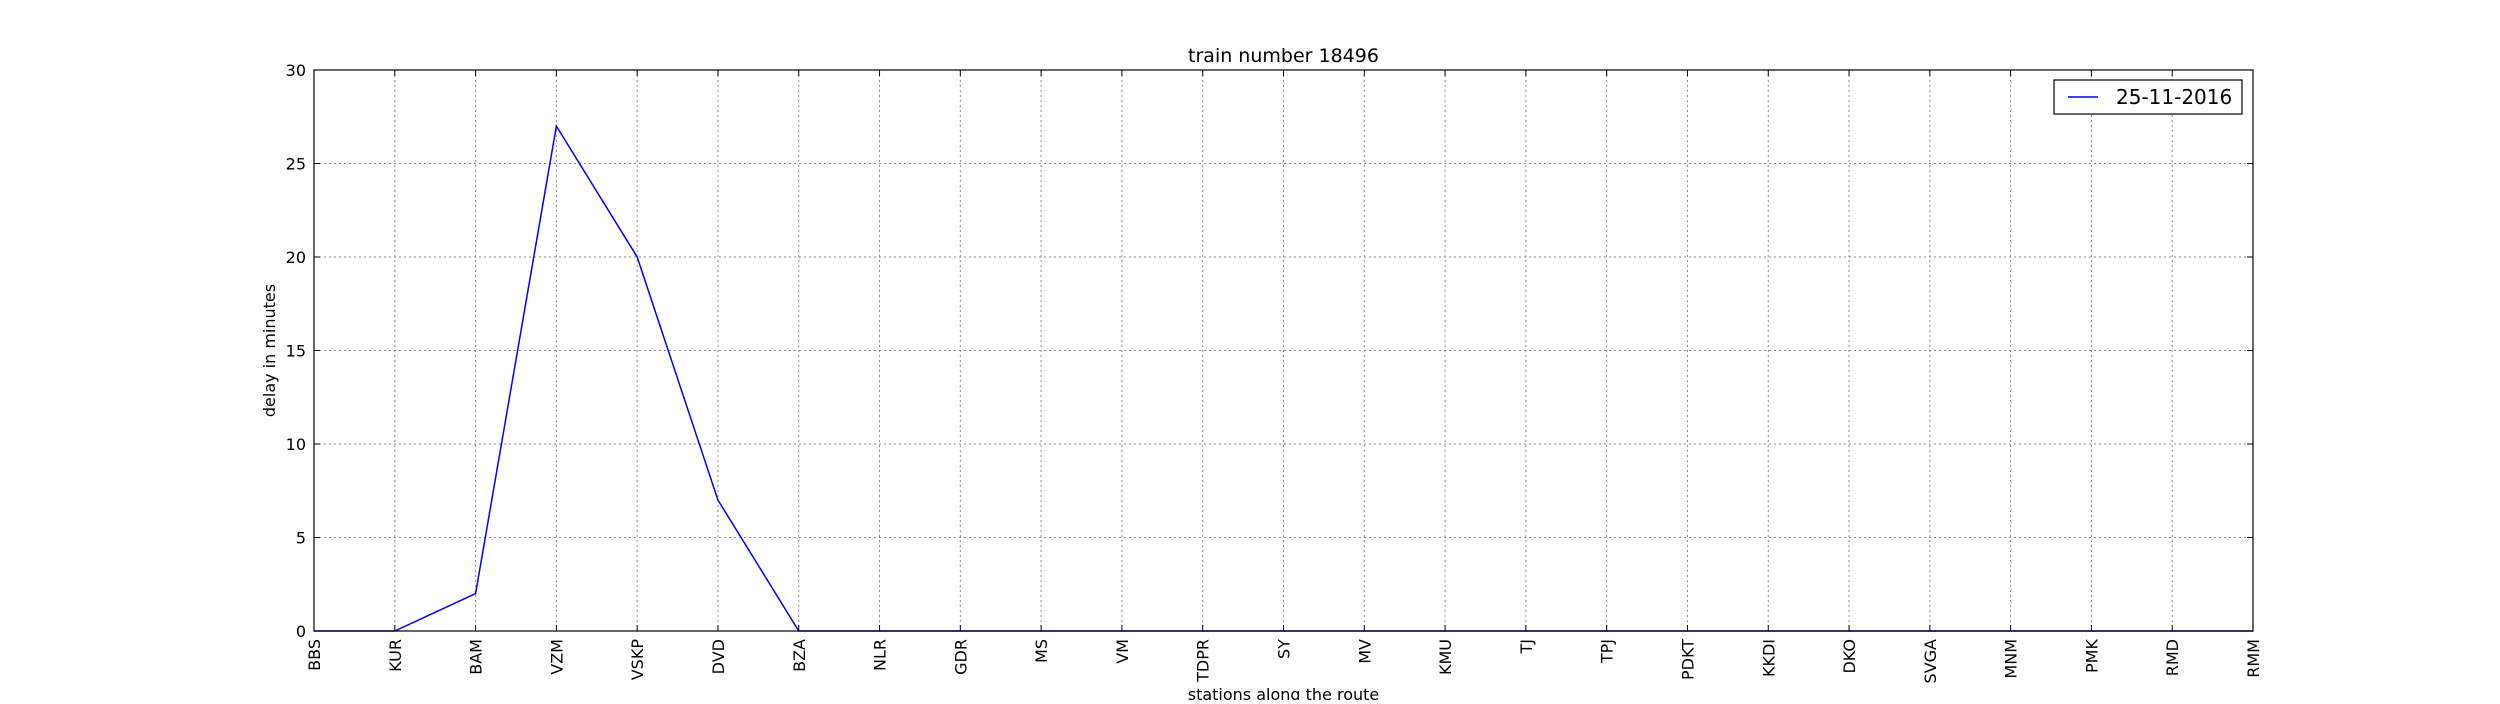 This screenshot has width=2500, height=704. Describe the element at coordinates (269, 350) in the screenshot. I see `y-axis-label: delay in minutes` at that location.